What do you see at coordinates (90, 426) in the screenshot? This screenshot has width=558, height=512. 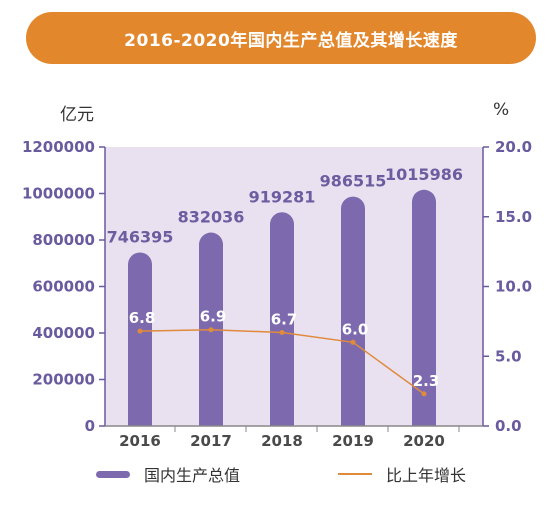 I see `left-tick-label: 0` at bounding box center [90, 426].